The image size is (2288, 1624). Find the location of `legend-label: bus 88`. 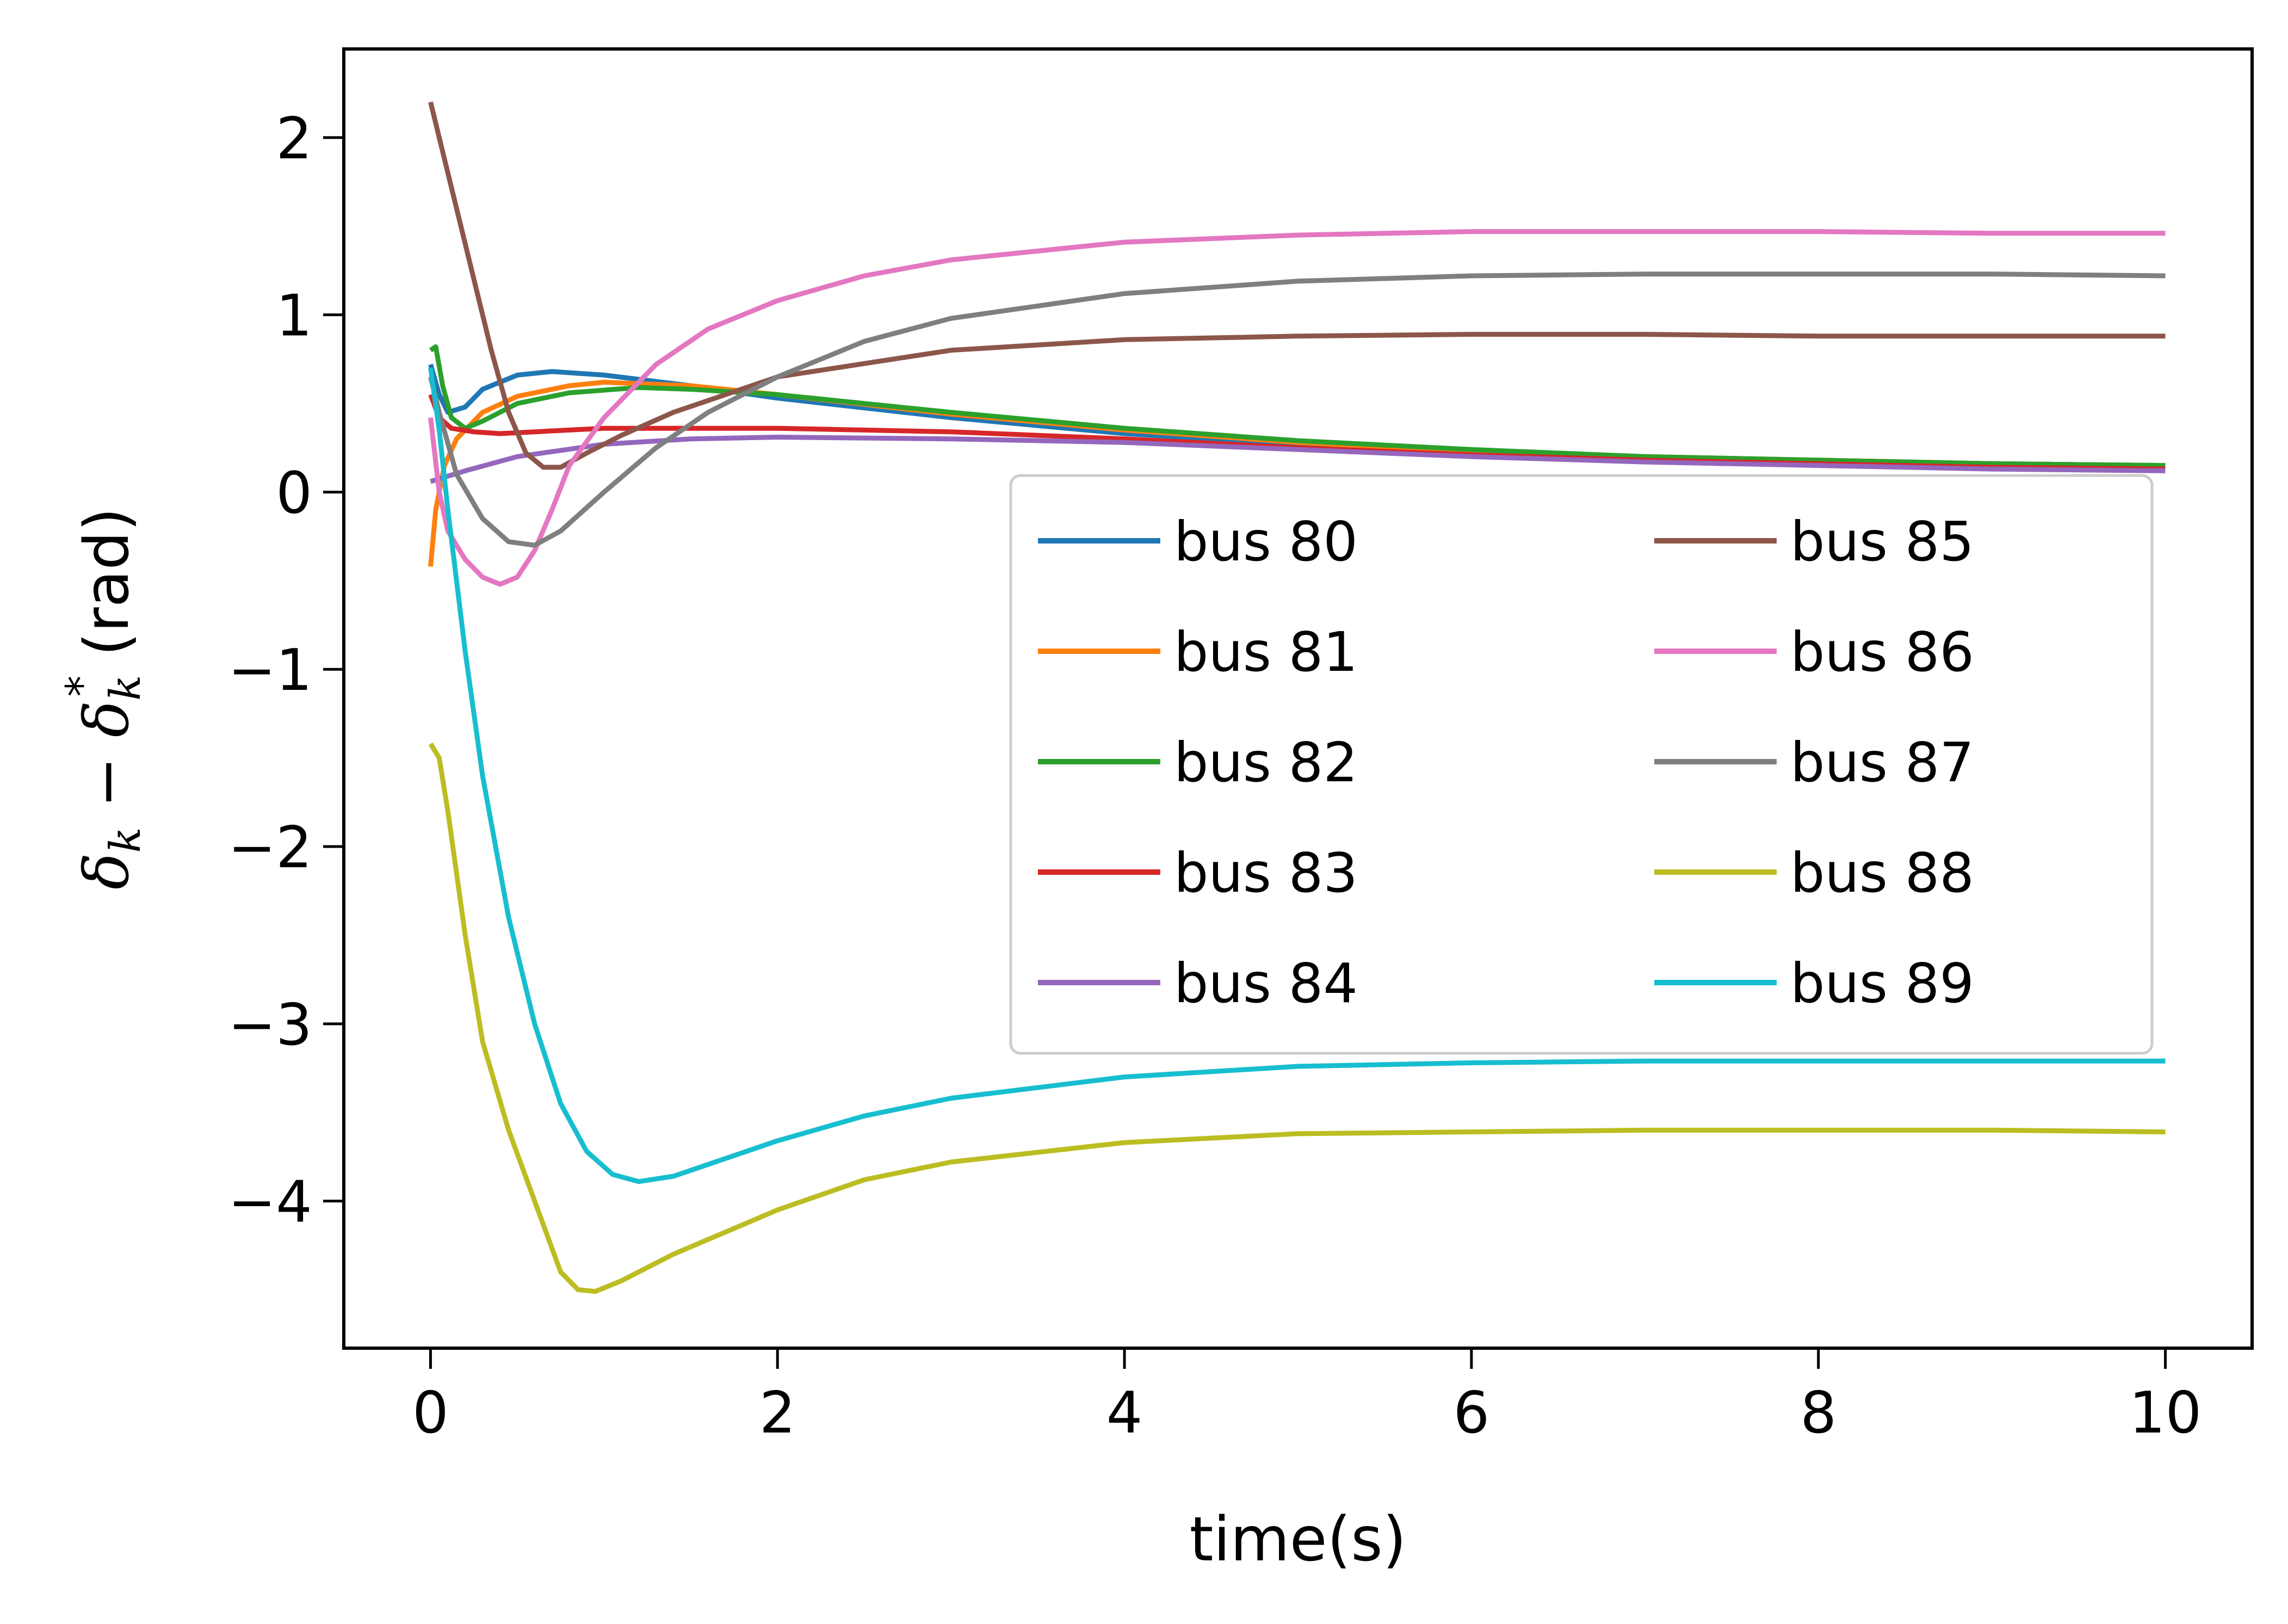

legend-label: bus 88 is located at coordinates (1882, 873).